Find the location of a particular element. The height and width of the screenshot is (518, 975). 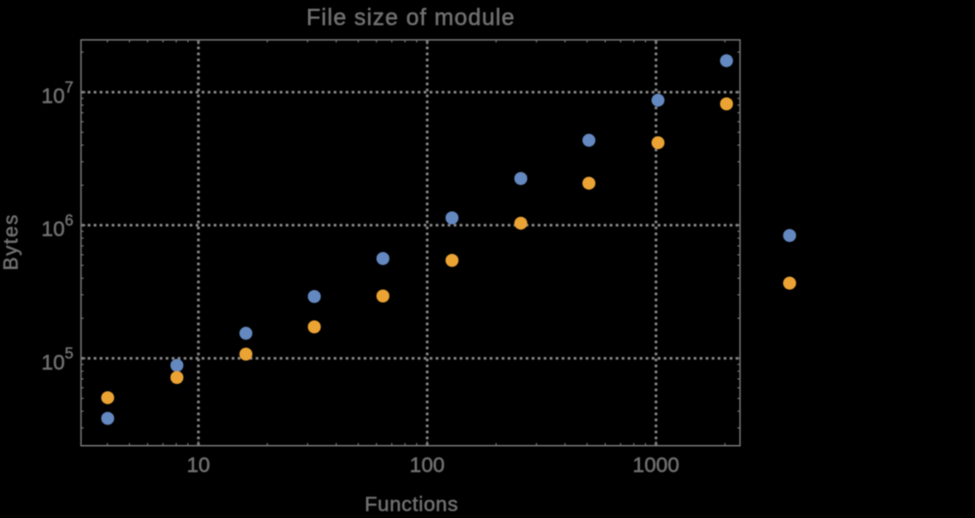

svg-text: 10⁷ is located at coordinates (57, 93).